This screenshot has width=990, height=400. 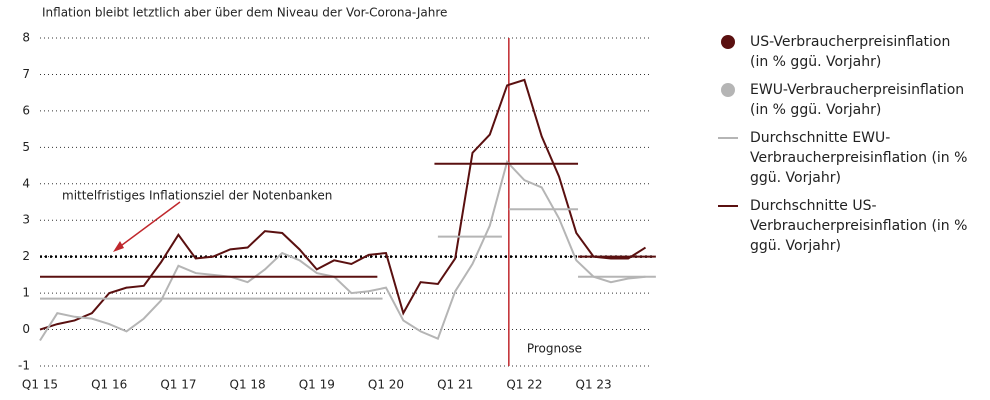 I want to click on annotation-arrowhead, so click(x=118, y=246).